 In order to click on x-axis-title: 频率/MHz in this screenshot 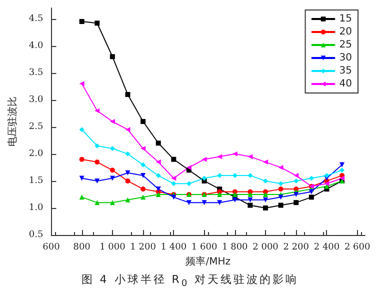, I will do `click(208, 262)`.